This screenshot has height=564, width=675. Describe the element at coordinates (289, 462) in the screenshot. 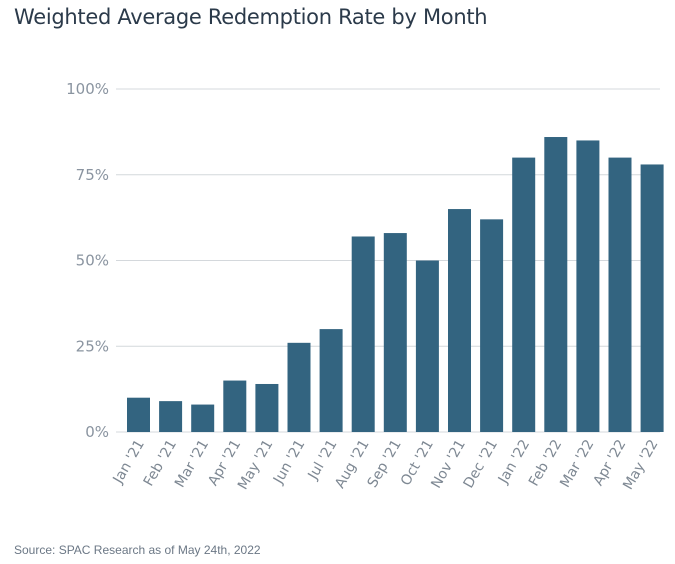

I see `x-tick-label: Jun '21` at that location.